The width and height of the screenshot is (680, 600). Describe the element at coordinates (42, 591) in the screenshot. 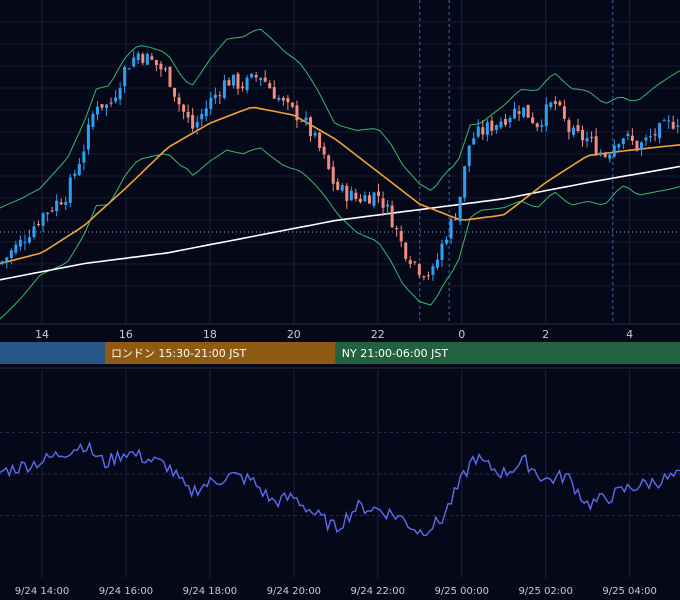

I see `time-x-tick-label: 9/24 14:00` at that location.